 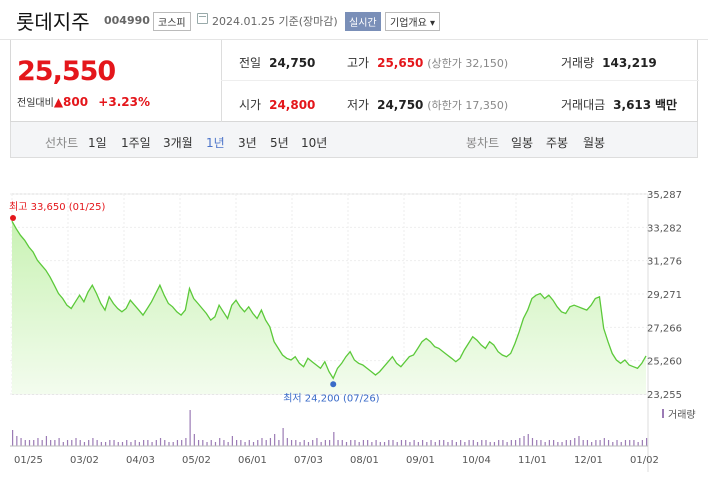 What do you see at coordinates (247, 143) in the screenshot?
I see `period-3y: 3년` at bounding box center [247, 143].